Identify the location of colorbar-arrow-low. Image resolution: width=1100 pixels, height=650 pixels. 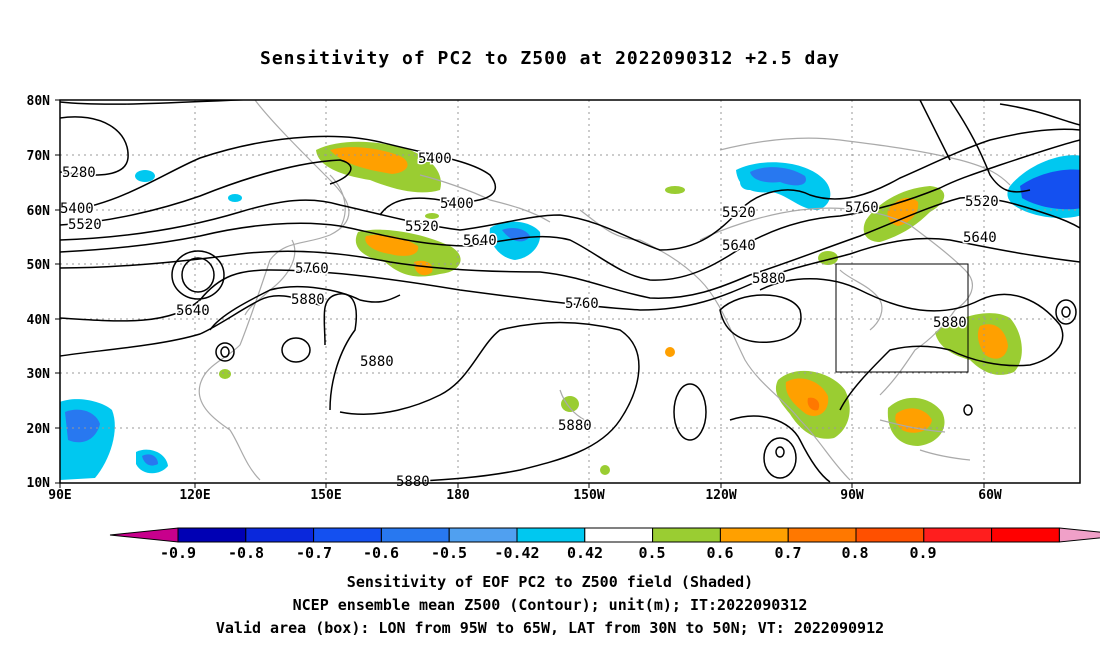
(144, 535).